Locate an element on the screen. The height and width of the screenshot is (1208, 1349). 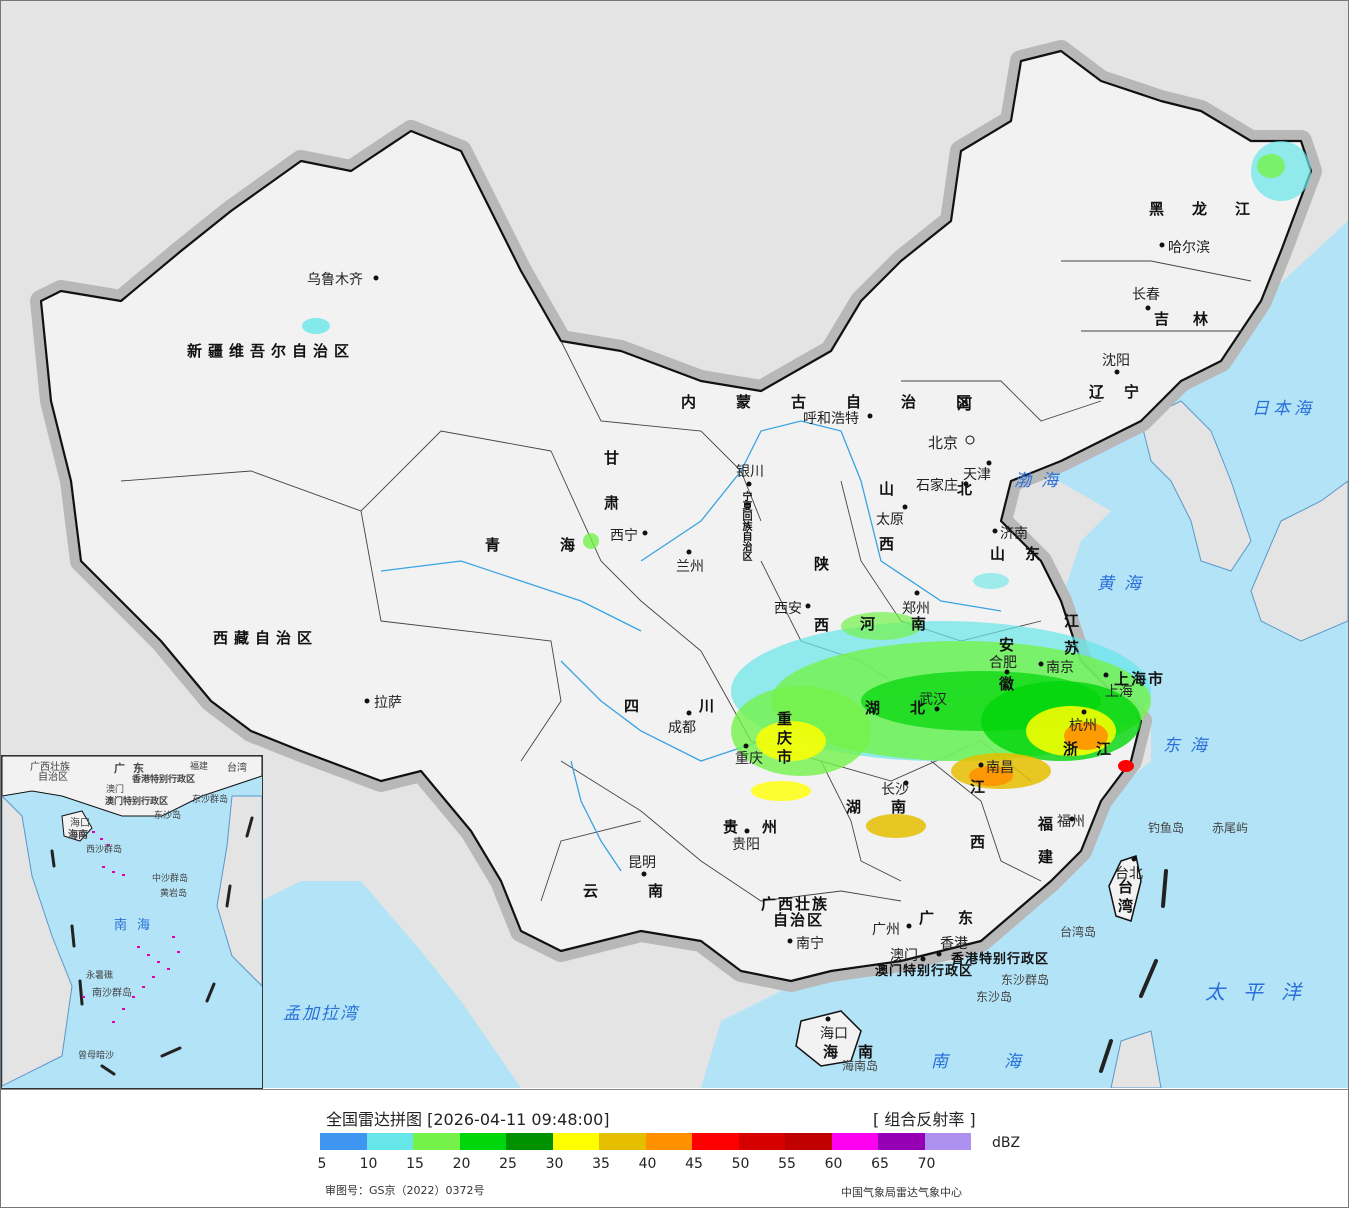
city-label-nanchang: 南昌 is located at coordinates (1000, 768).